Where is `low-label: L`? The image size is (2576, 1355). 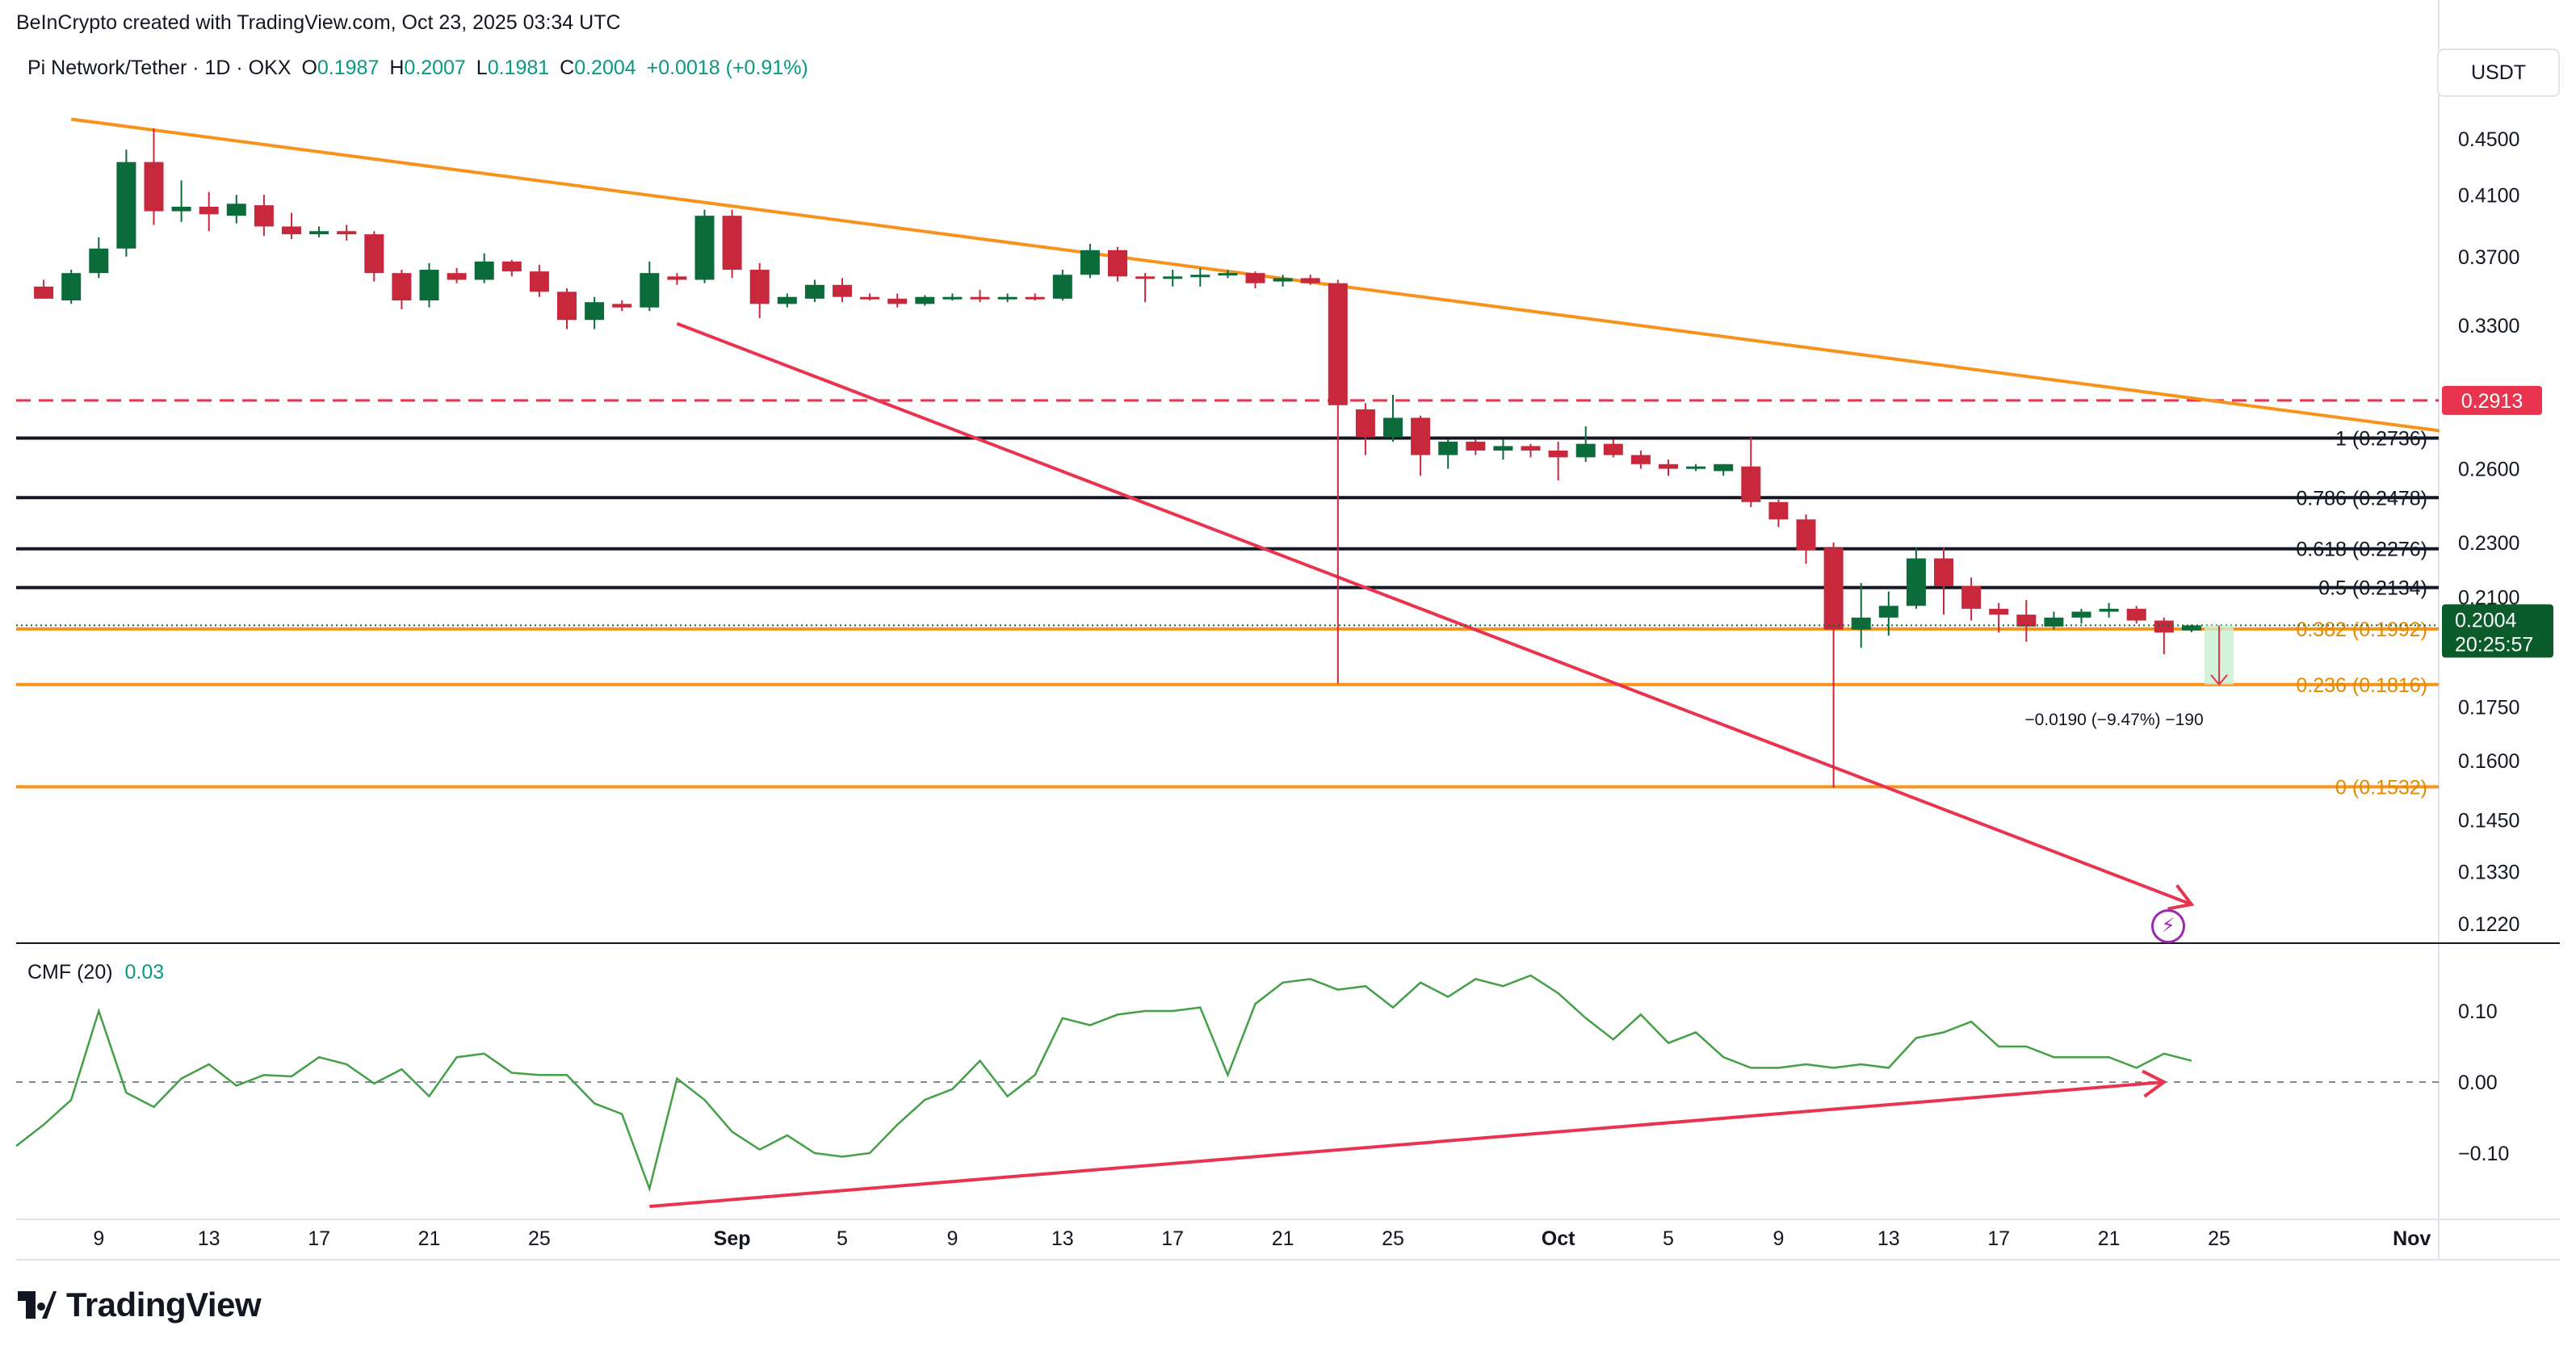
low-label: L is located at coordinates (482, 68).